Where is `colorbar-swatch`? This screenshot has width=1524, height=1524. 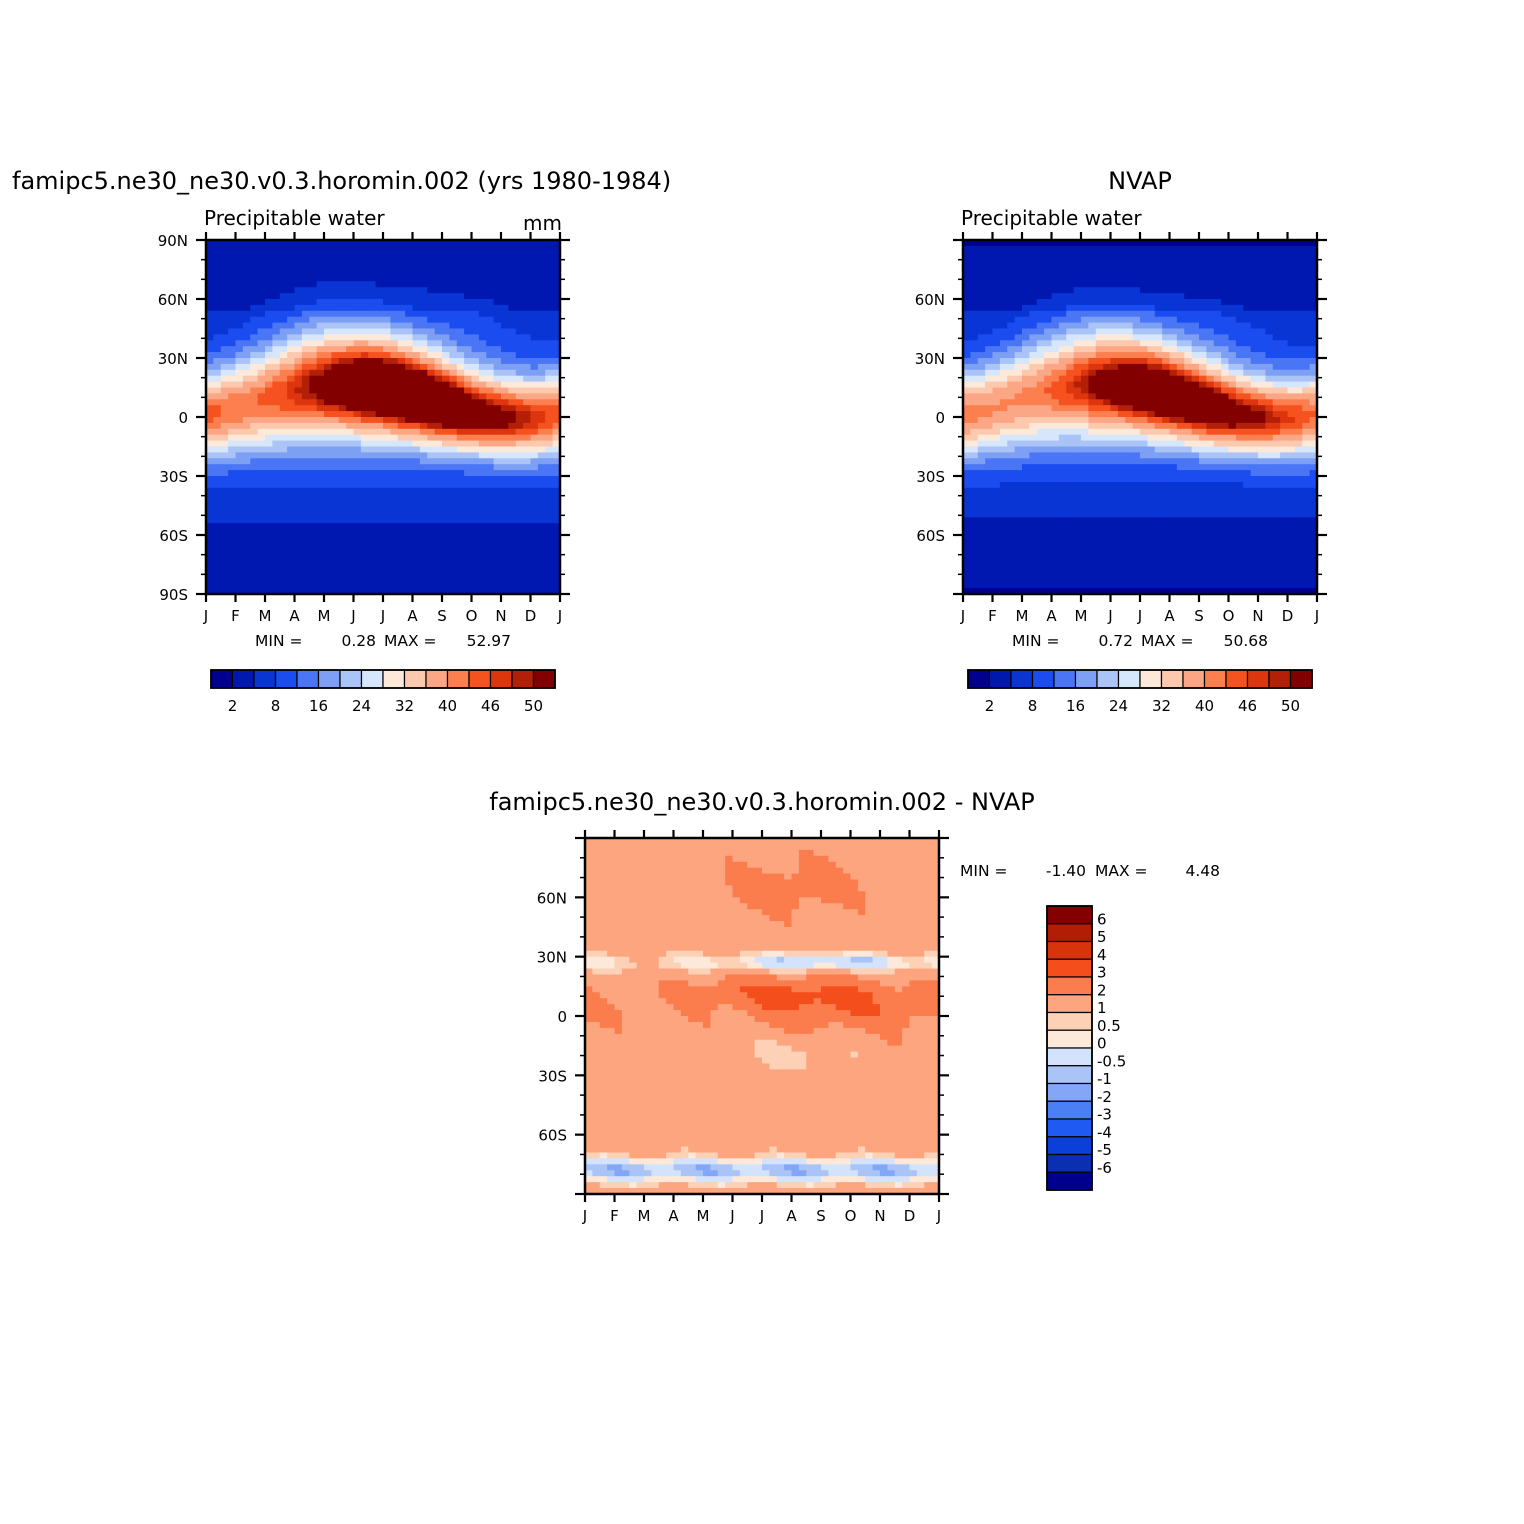 colorbar-swatch is located at coordinates (544, 679).